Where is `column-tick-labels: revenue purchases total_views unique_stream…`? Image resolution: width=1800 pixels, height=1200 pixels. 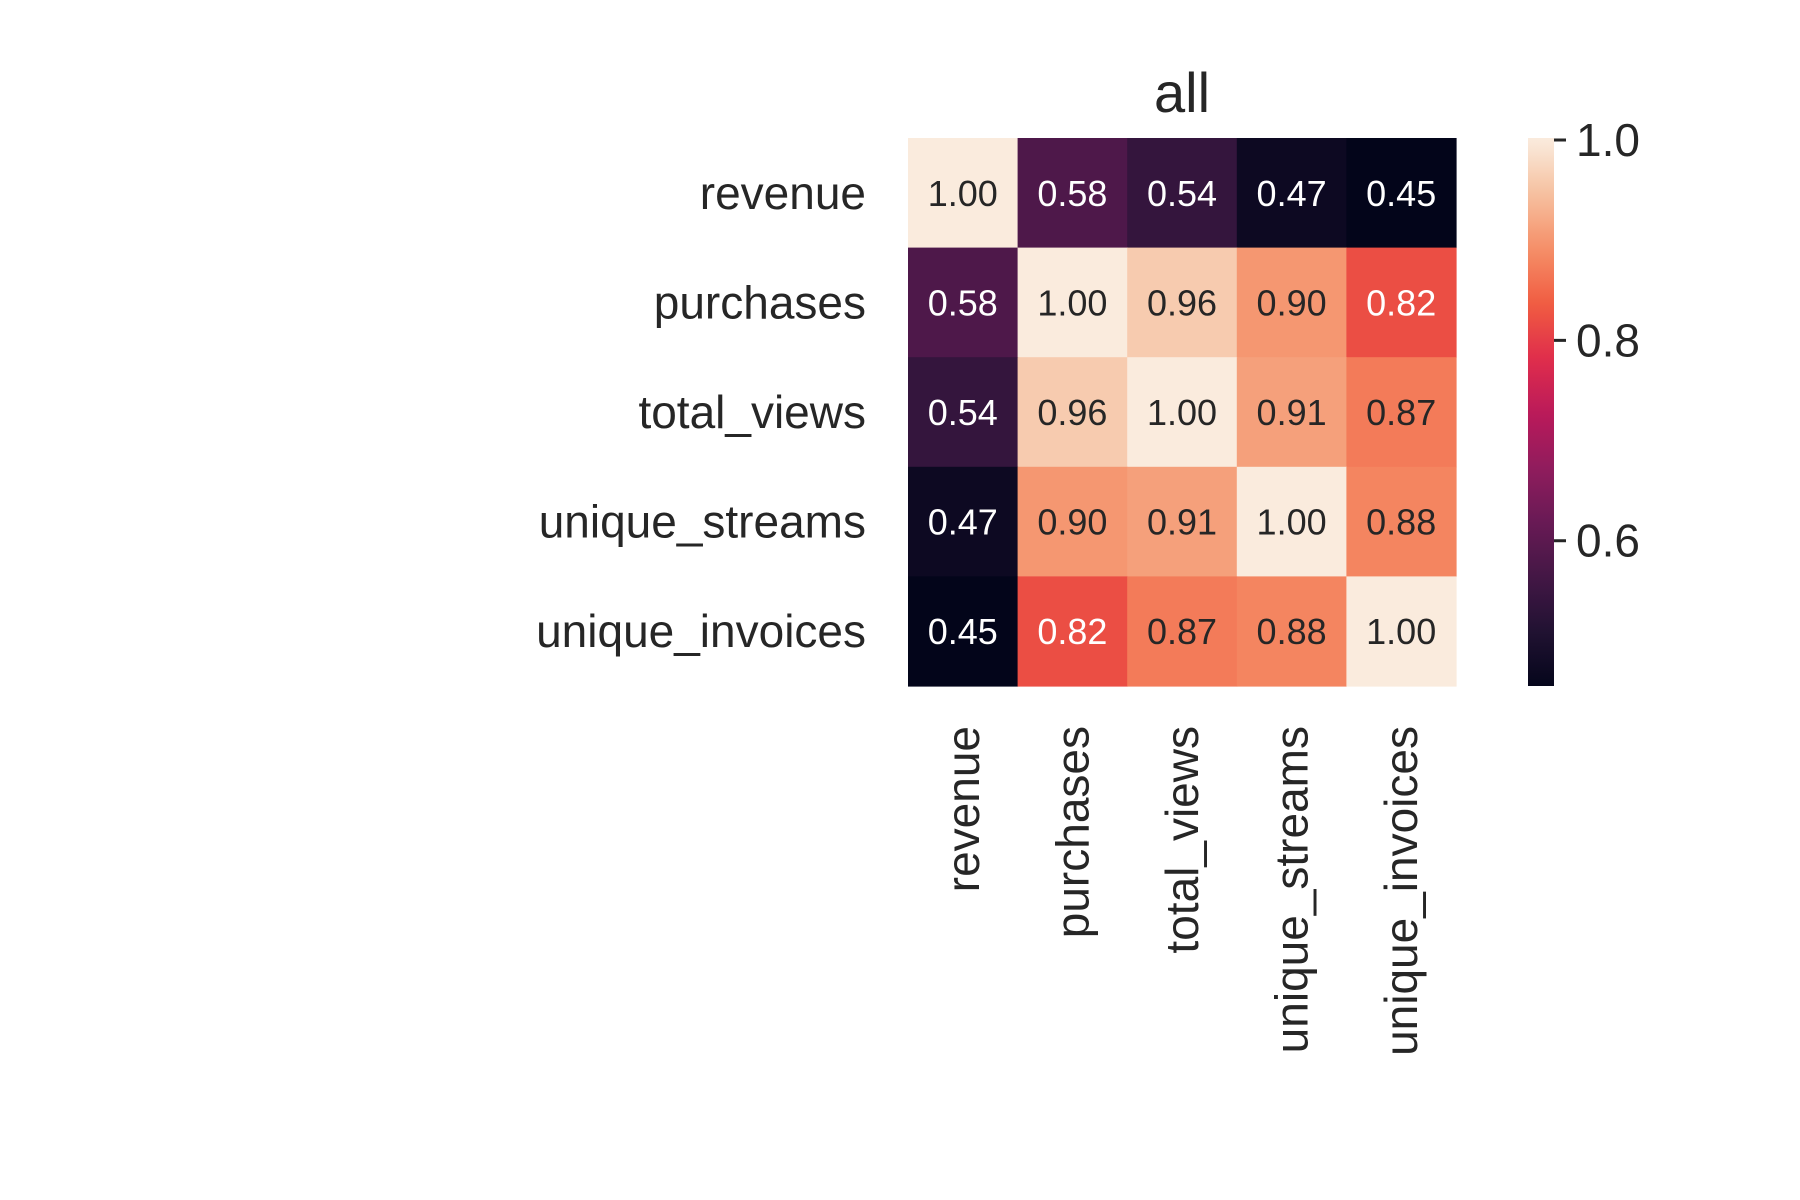
column-tick-labels: revenue purchases total_views unique_stream… is located at coordinates (1182, 891).